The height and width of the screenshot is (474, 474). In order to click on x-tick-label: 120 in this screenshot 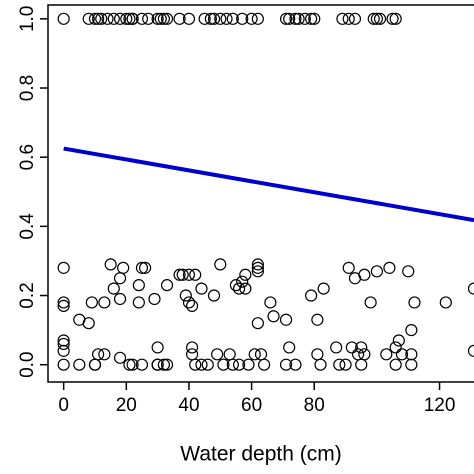, I will do `click(440, 405)`.